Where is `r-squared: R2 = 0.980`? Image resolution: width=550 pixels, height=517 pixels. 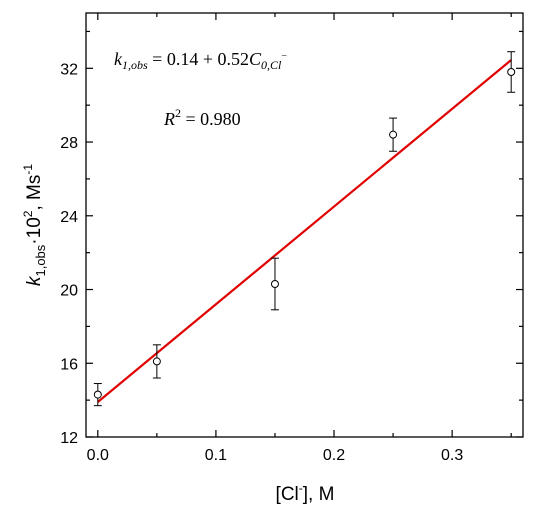 r-squared: R2 = 0.980 is located at coordinates (202, 117).